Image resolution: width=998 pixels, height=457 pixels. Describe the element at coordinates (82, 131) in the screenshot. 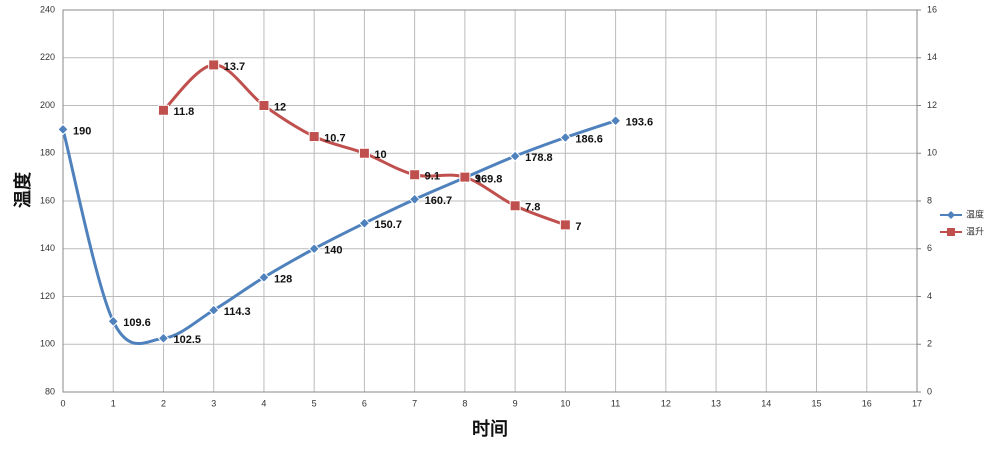

I see `value-label: 190` at that location.